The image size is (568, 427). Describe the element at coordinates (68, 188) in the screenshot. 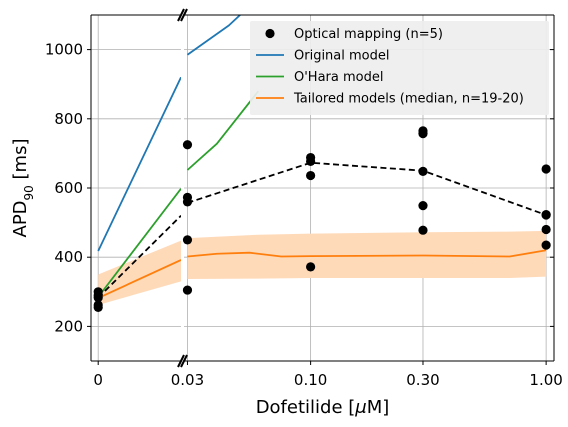

I see `y-tick-label: 600` at that location.